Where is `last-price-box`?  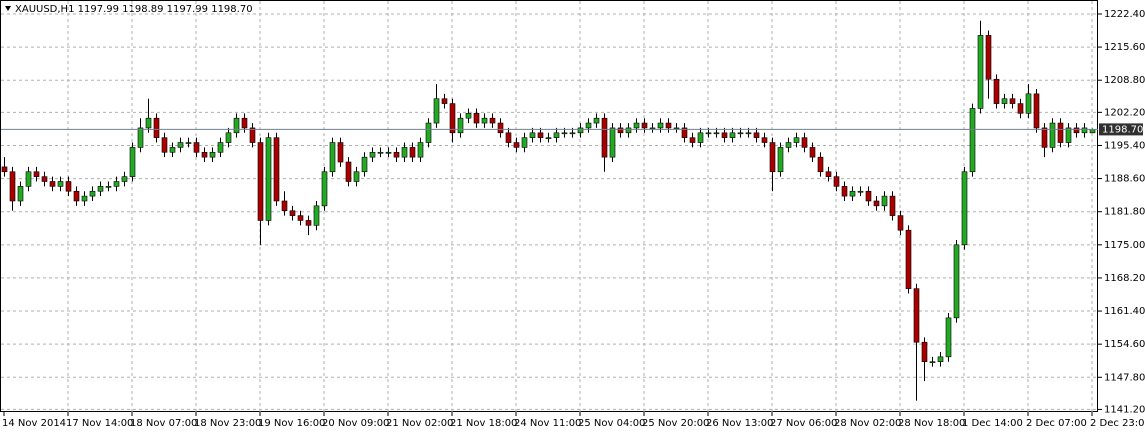
last-price-box is located at coordinates (1121, 129).